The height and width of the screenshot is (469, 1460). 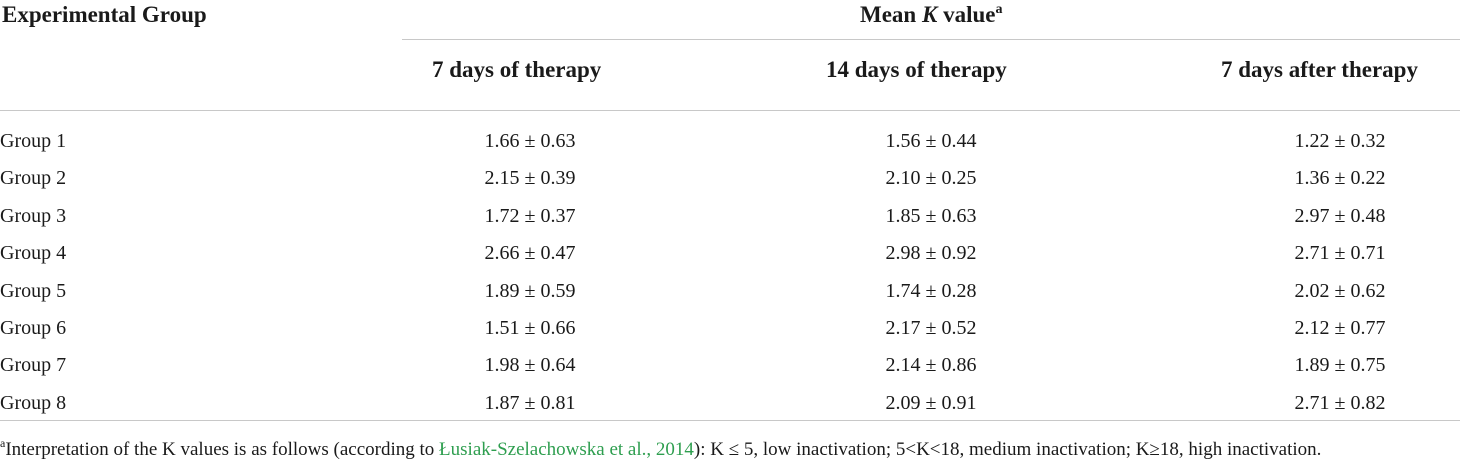 What do you see at coordinates (33, 178) in the screenshot?
I see `row-group-label: Group 2` at bounding box center [33, 178].